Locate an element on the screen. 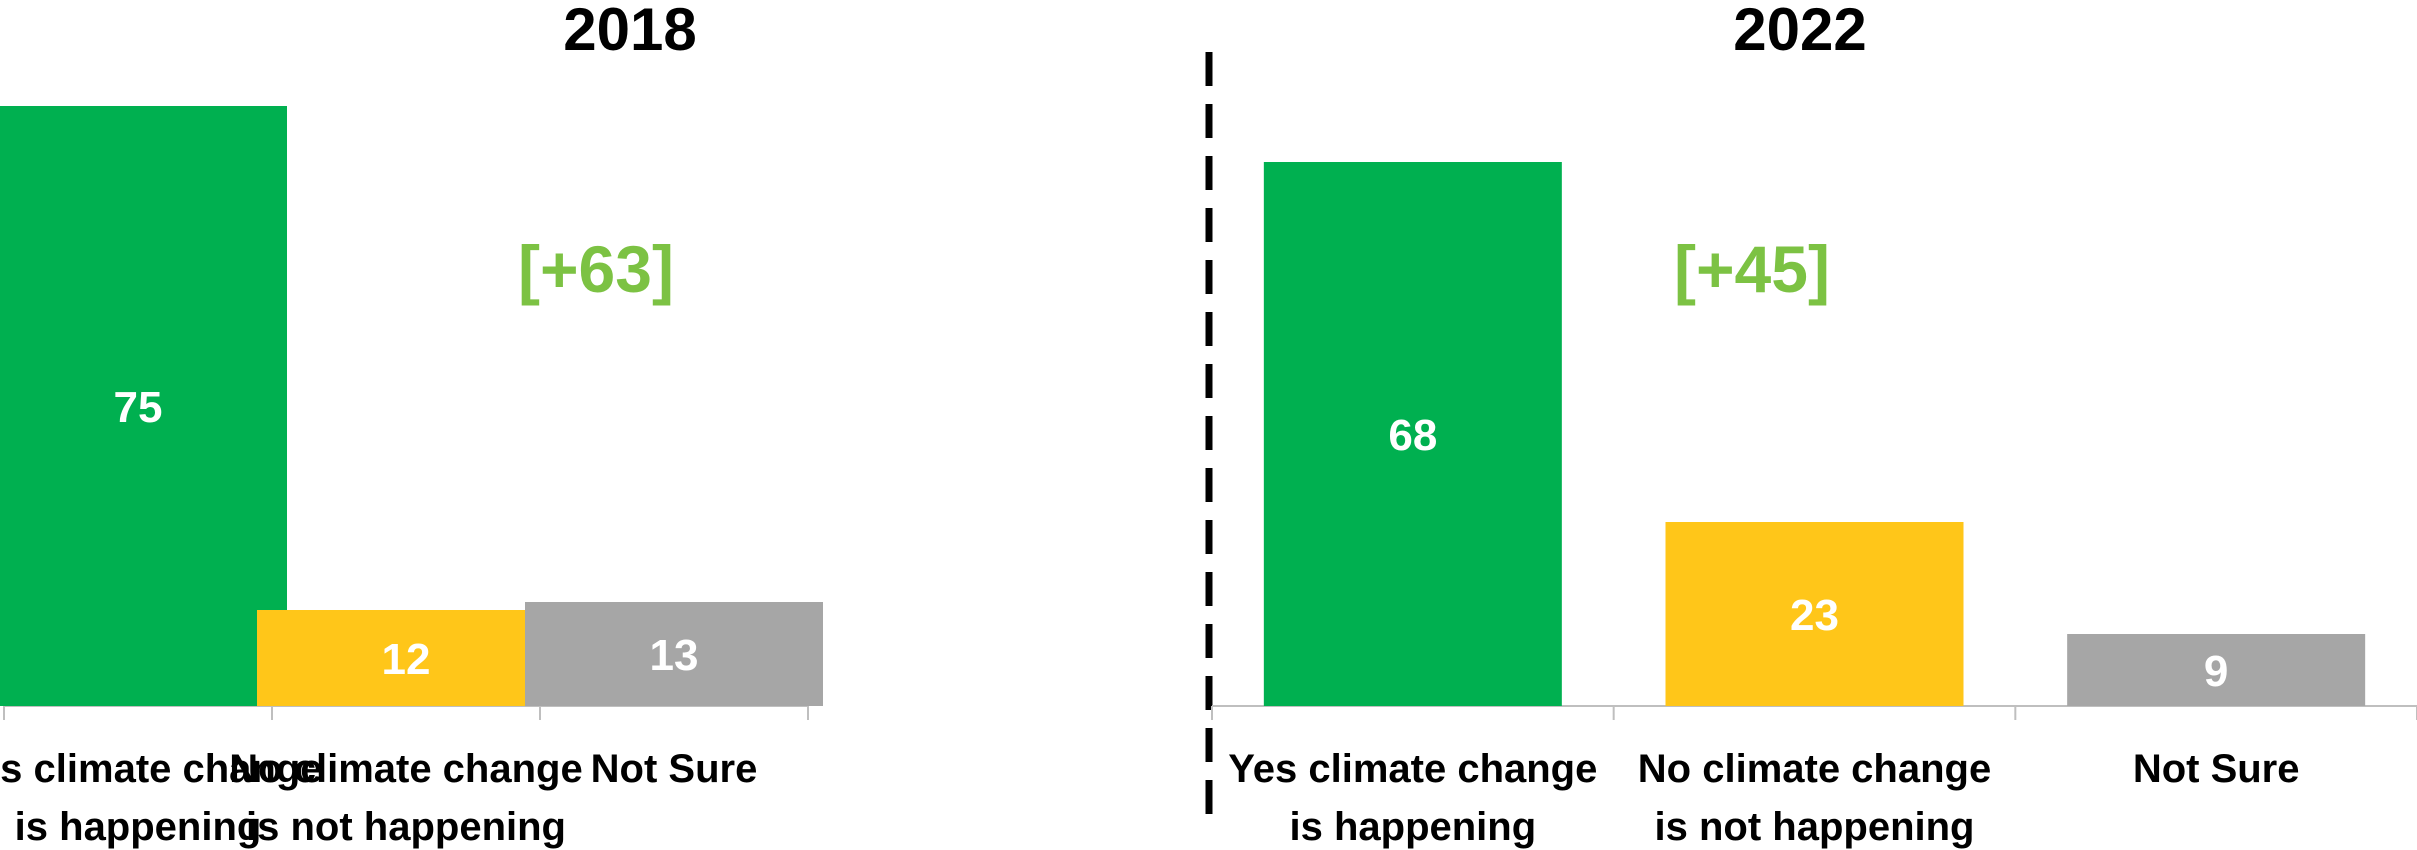 This screenshot has height=850, width=2417. data-label-2022-2: 23 is located at coordinates (1814, 615).